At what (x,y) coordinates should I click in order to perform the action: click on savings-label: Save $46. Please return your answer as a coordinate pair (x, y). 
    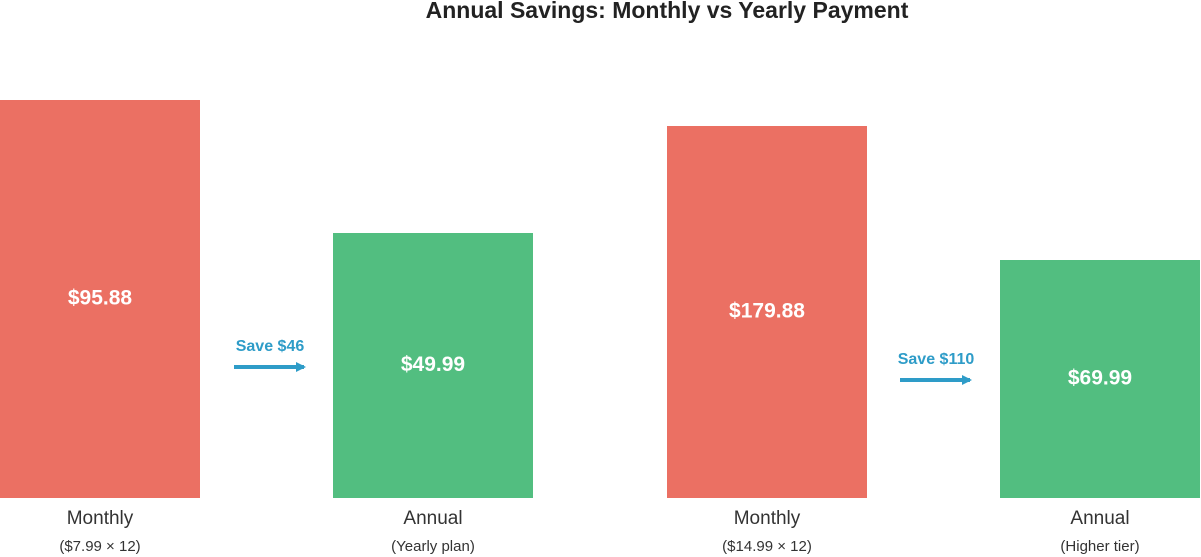
    Looking at the image, I should click on (270, 346).